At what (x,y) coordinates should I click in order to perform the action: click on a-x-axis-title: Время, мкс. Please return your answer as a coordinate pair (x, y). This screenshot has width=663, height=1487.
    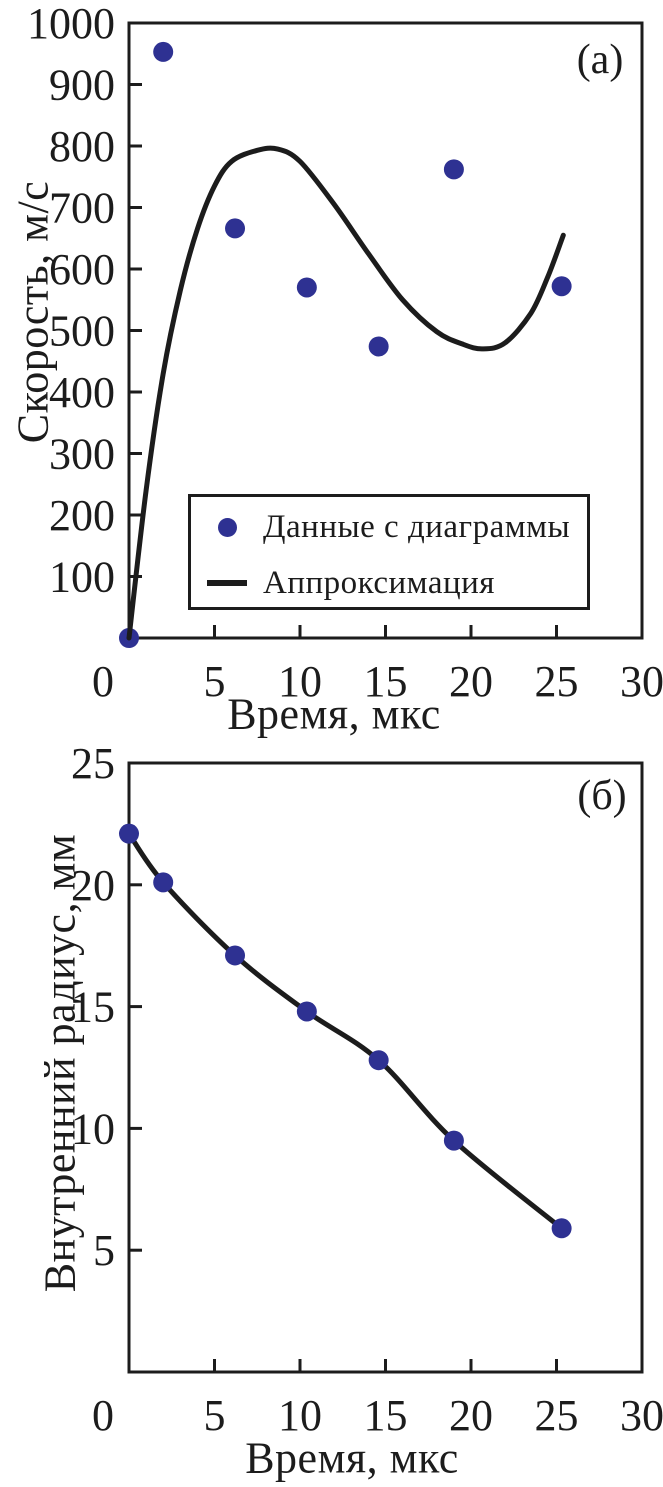
    Looking at the image, I should click on (334, 714).